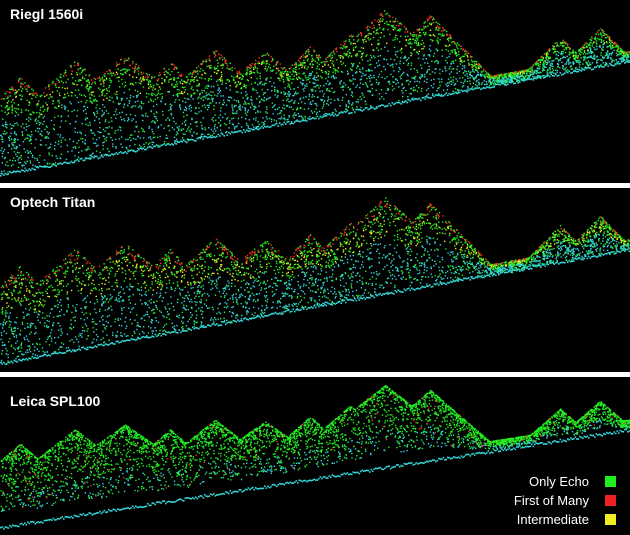 This screenshot has width=630, height=535. Describe the element at coordinates (610, 500) in the screenshot. I see `legend-swatch-red` at that location.